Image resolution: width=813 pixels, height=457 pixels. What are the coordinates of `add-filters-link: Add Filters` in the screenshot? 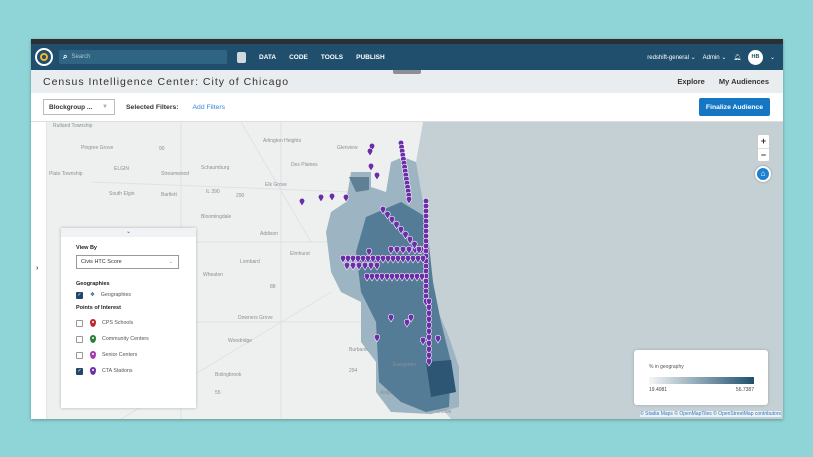 It's located at (208, 107).